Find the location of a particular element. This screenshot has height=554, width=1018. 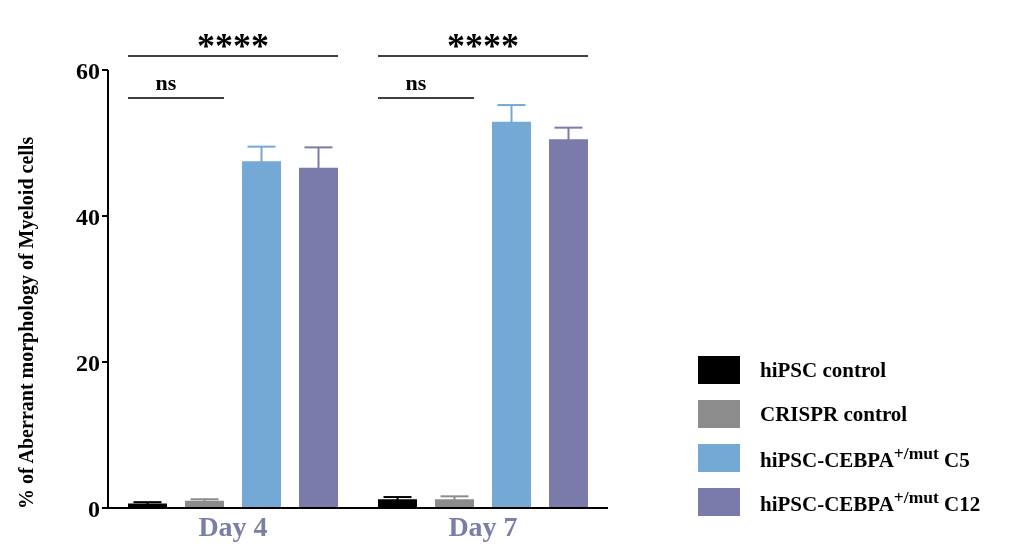

y-tick-label: 20 is located at coordinates (88, 362).